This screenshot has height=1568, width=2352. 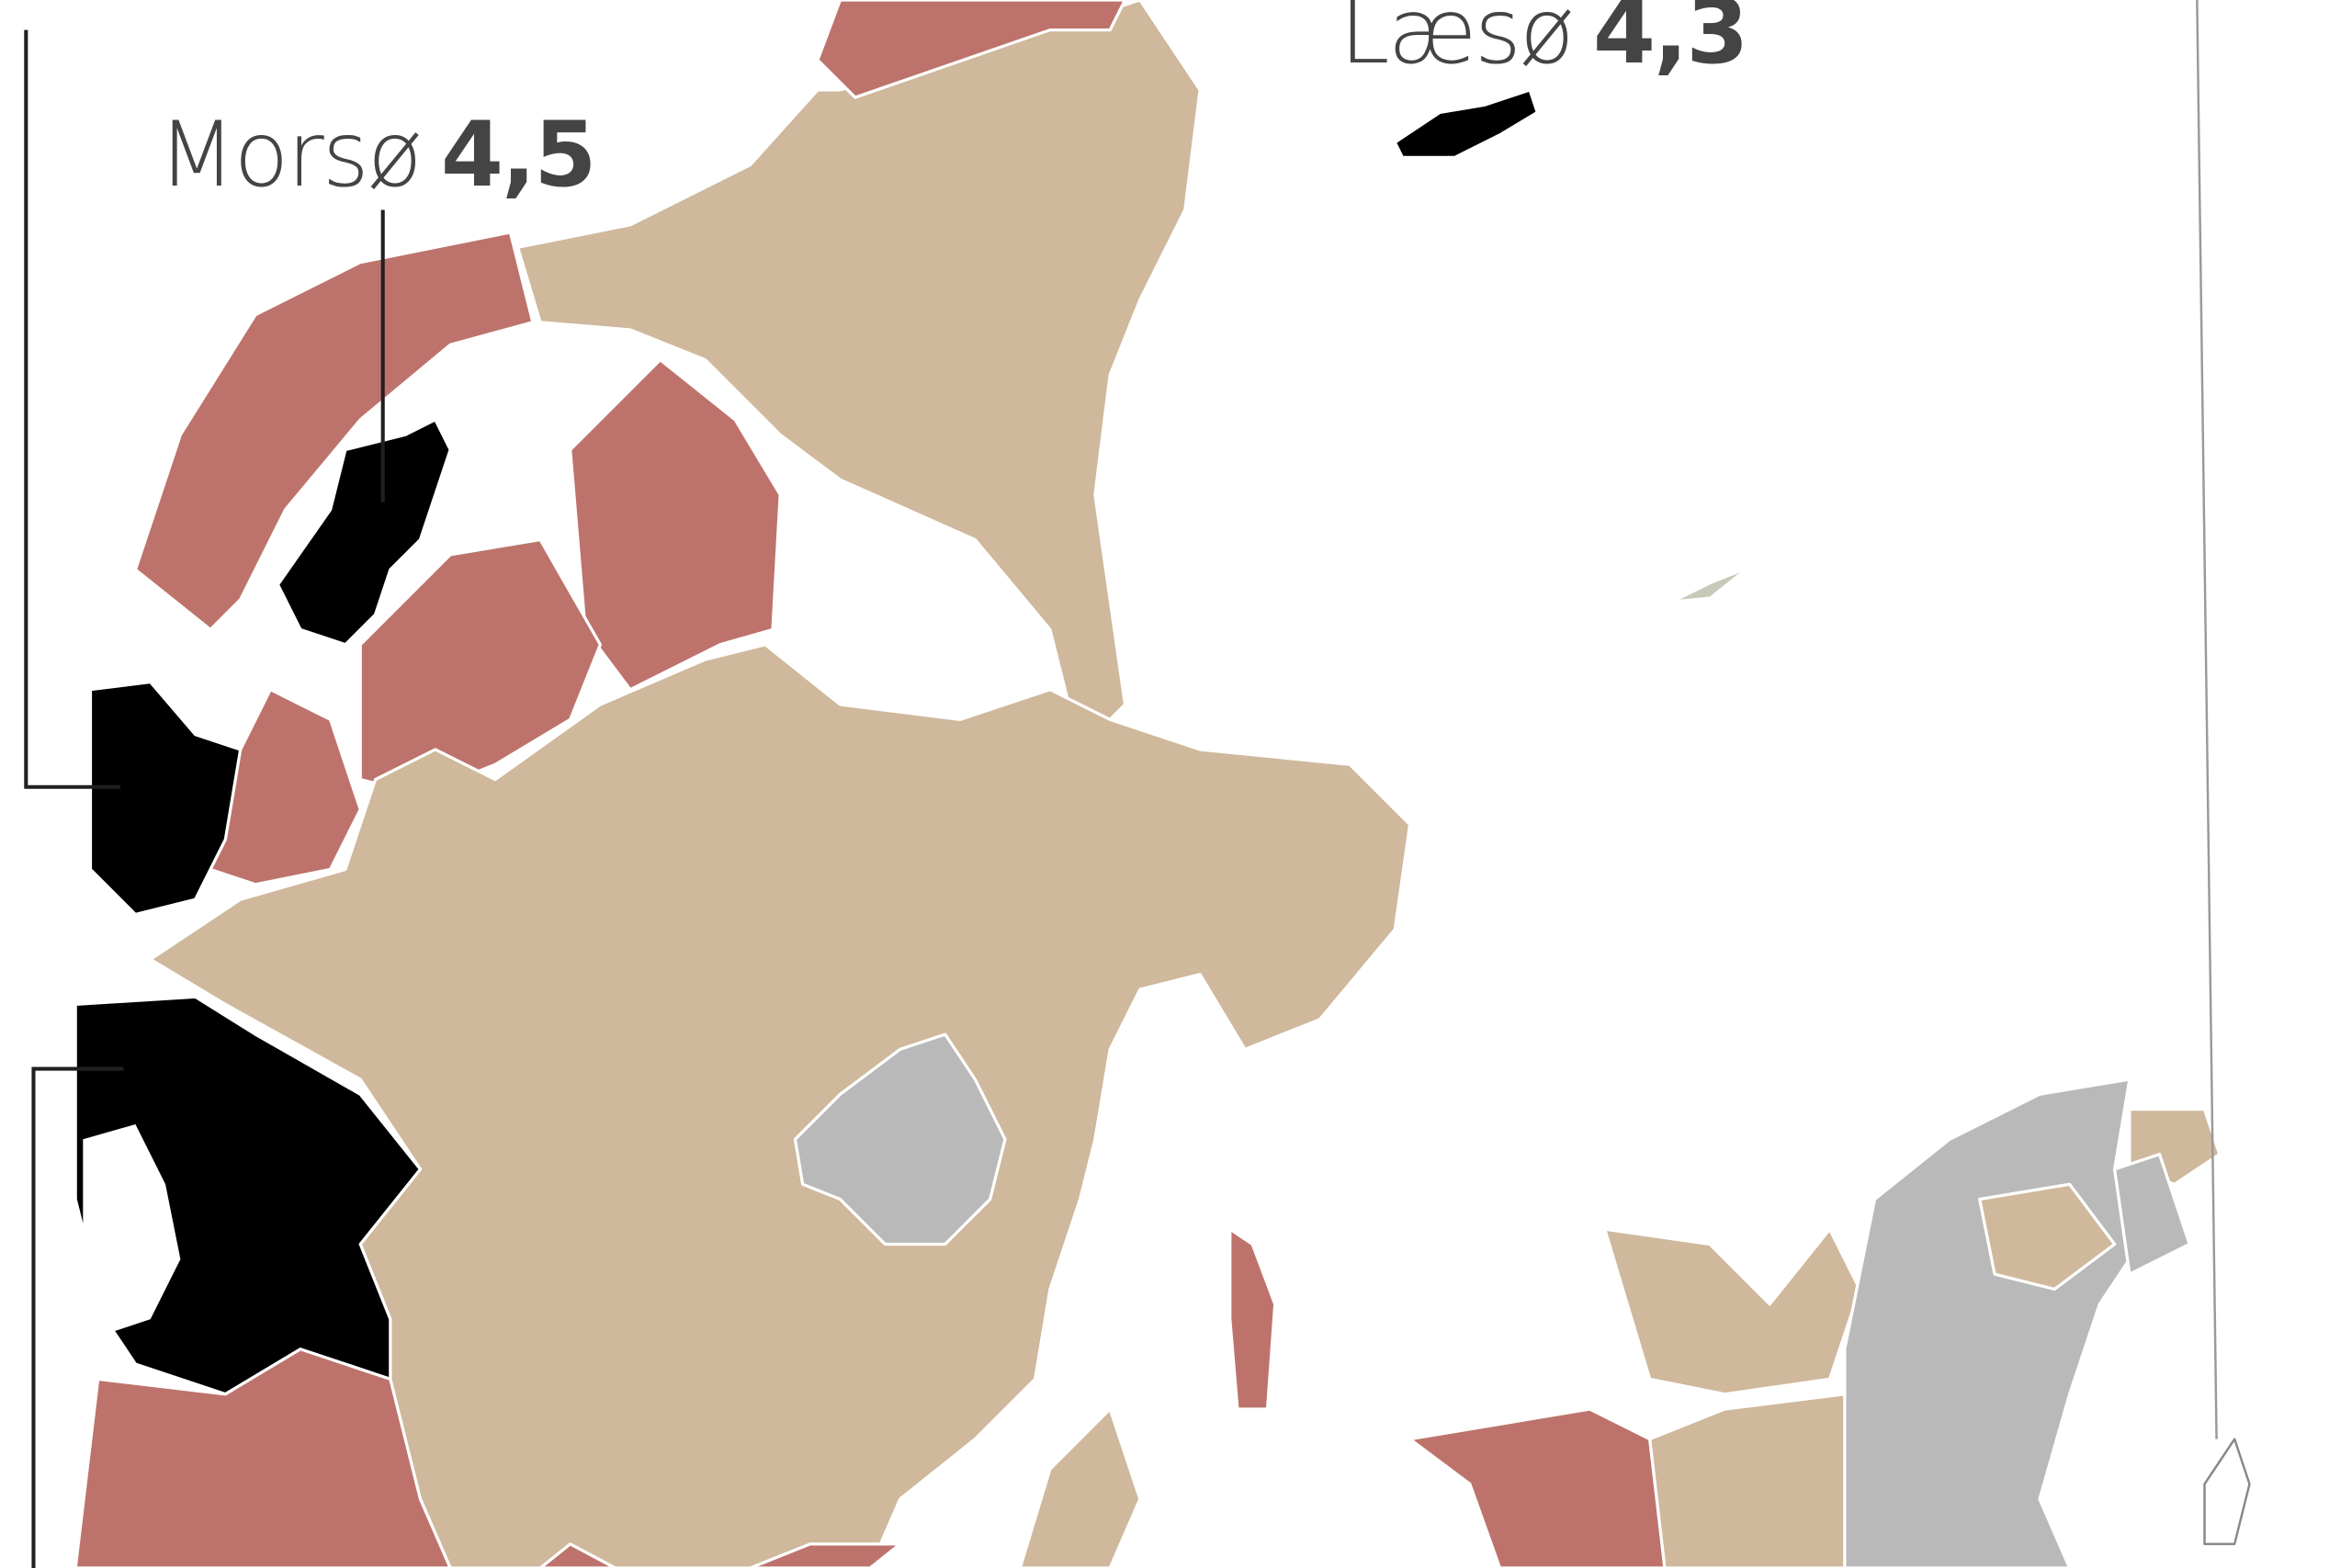 I want to click on region-gray-silkeborg, so click(x=900, y=1139).